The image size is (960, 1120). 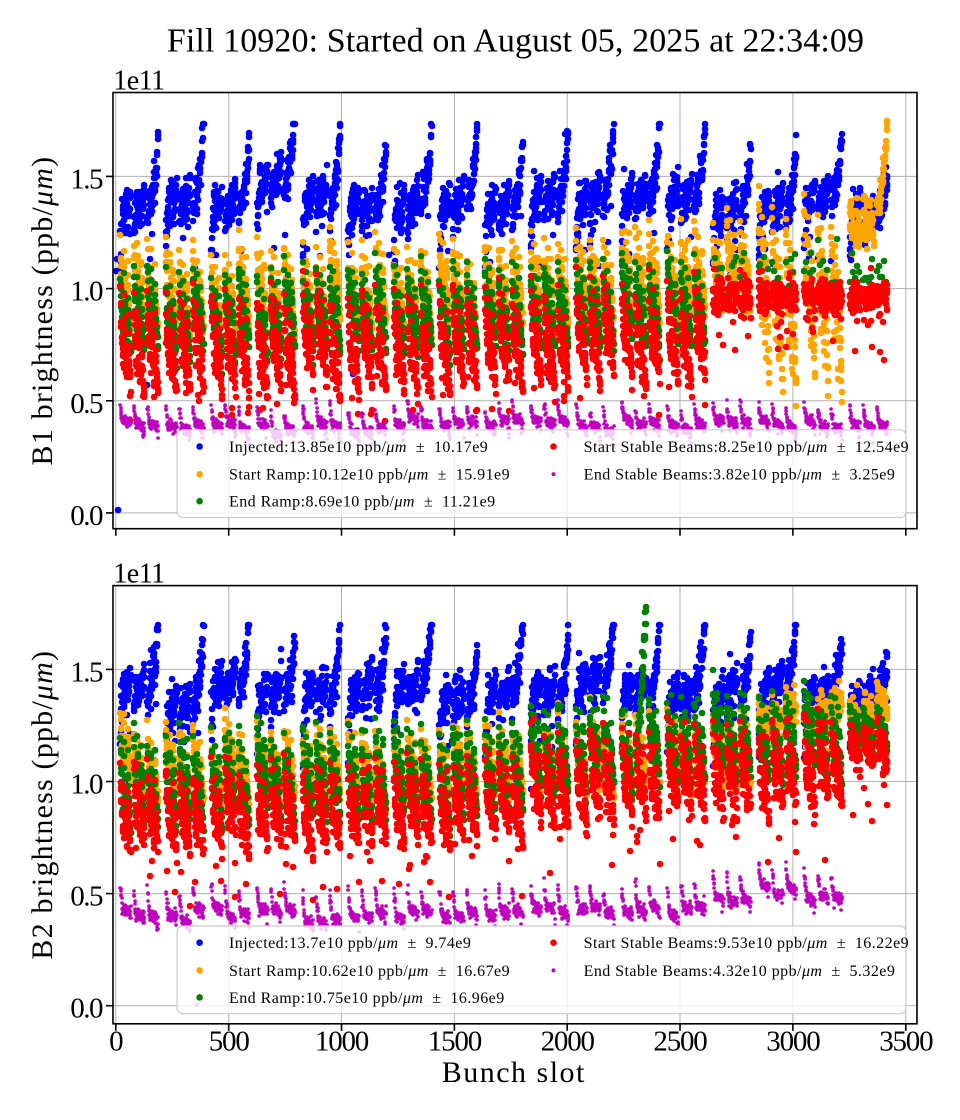 I want to click on svg-text: 1500, so click(x=455, y=1042).